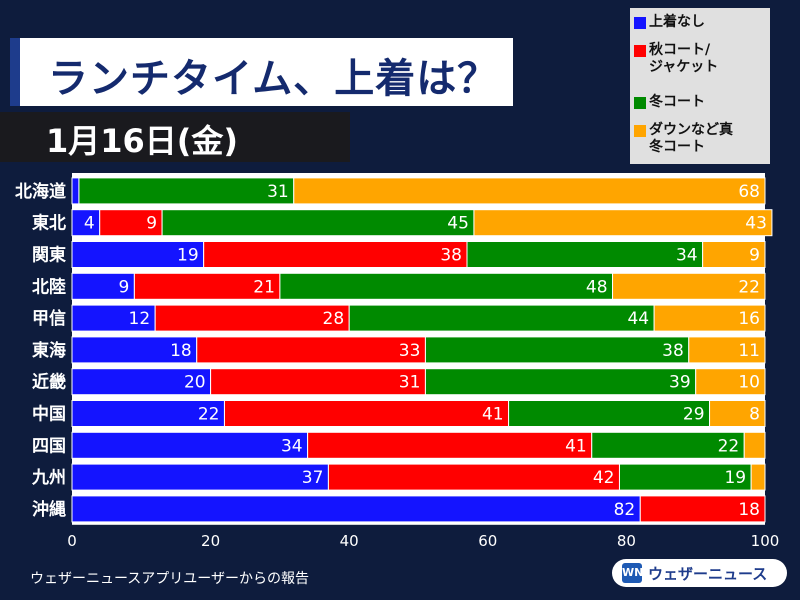 This screenshot has width=800, height=600. Describe the element at coordinates (765, 541) in the screenshot. I see `x-tick-label-5: 100` at that location.